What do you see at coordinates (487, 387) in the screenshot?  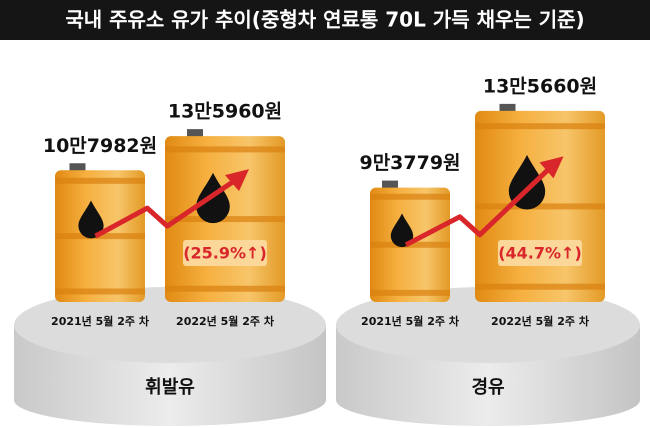 I see `group-label: 경유` at bounding box center [487, 387].